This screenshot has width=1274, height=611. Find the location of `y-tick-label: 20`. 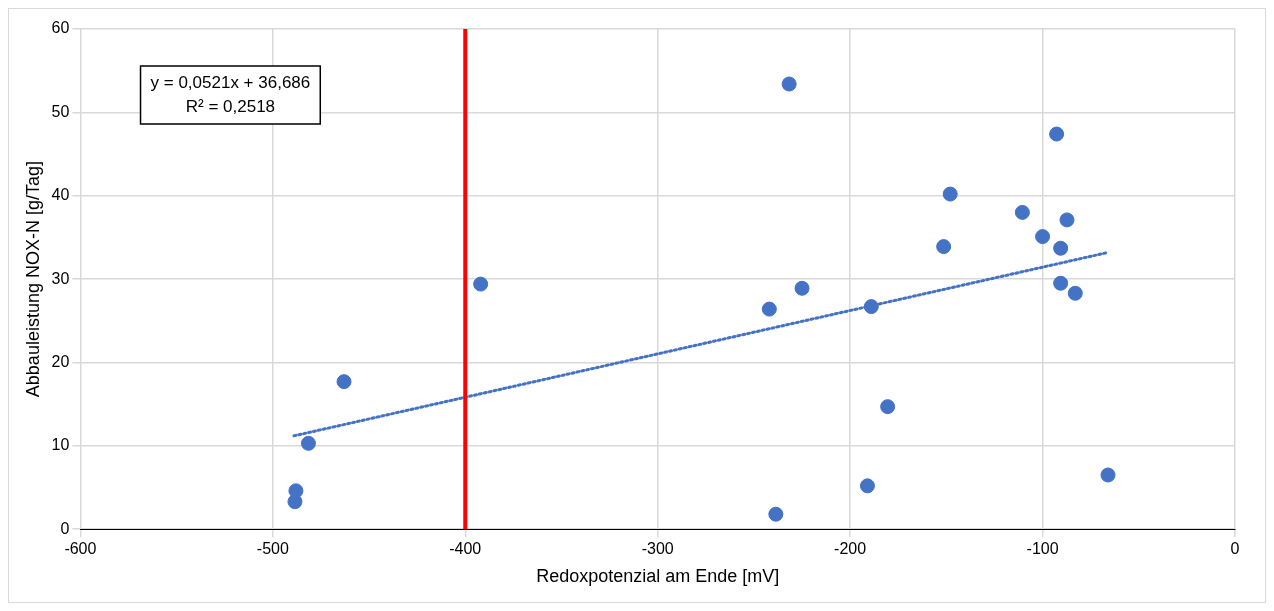

y-tick-label: 20 is located at coordinates (60, 361).